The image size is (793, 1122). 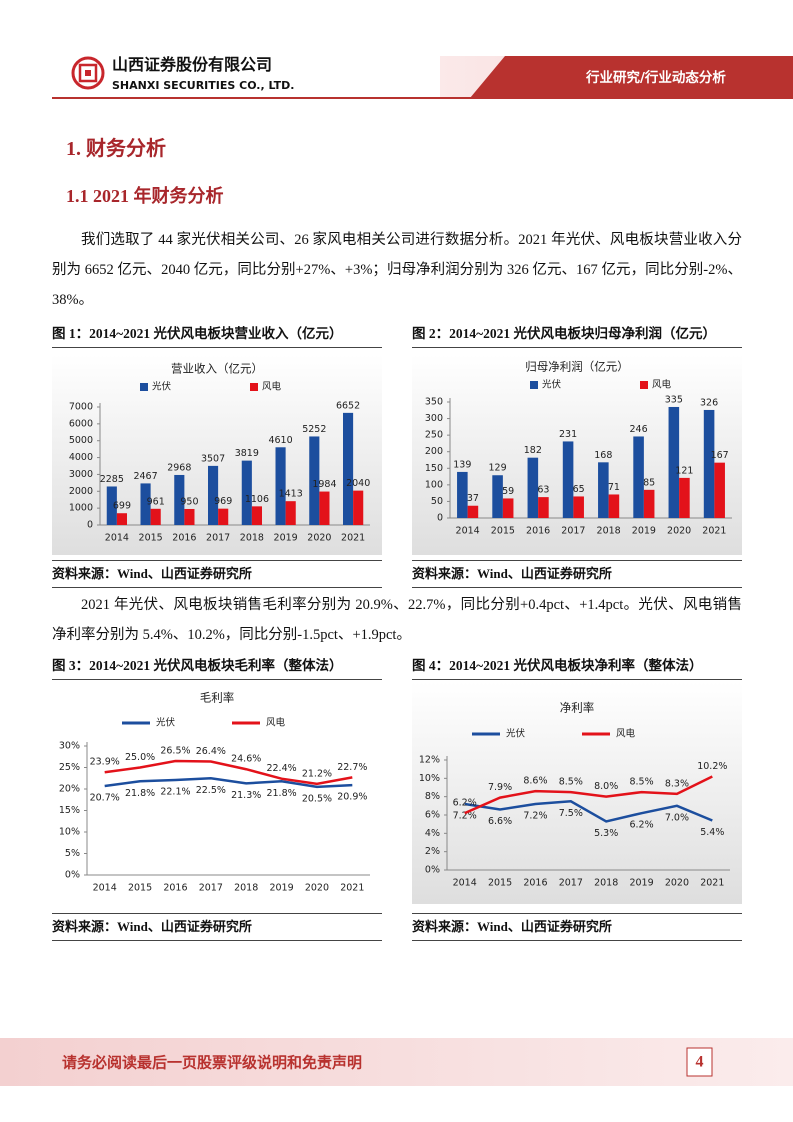 What do you see at coordinates (498, 468) in the screenshot?
I see `value-label: 129` at bounding box center [498, 468].